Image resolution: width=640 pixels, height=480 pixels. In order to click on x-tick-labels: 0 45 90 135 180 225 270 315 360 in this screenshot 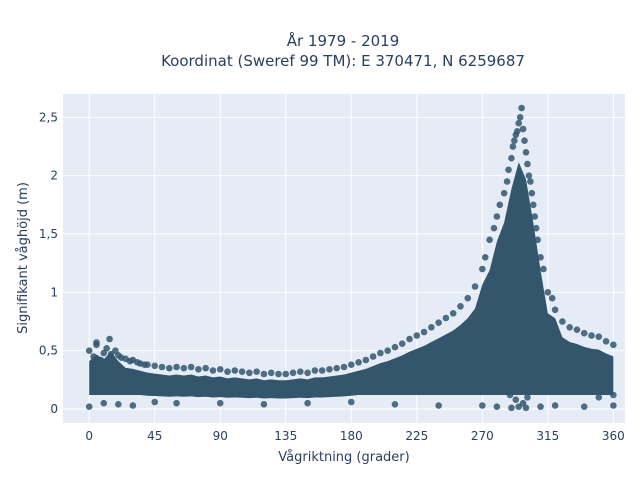, I will do `click(354, 436)`.